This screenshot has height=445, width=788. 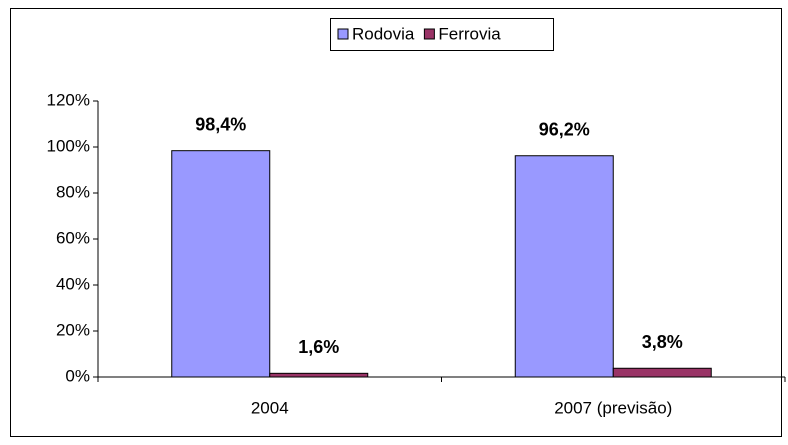 What do you see at coordinates (73, 329) in the screenshot?
I see `y-tick-label: 20%` at bounding box center [73, 329].